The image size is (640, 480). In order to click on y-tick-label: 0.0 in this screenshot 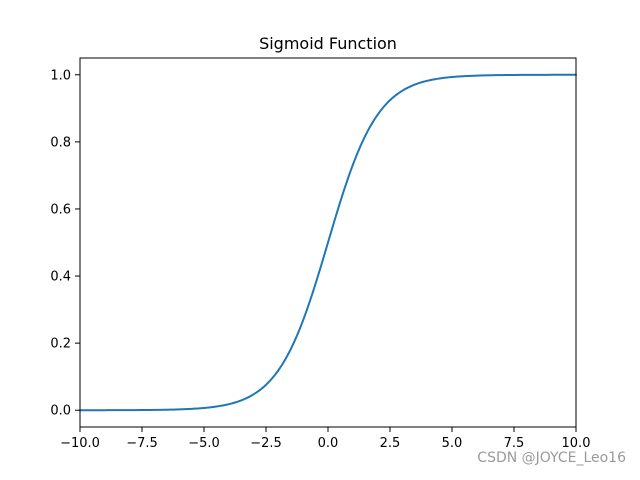, I will do `click(60, 411)`.